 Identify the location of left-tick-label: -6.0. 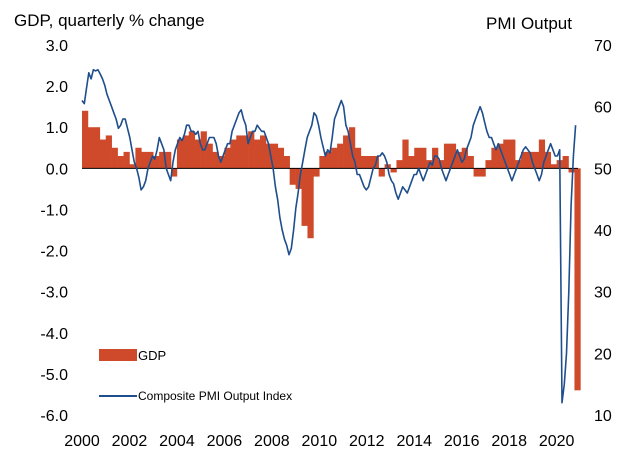
(54, 416).